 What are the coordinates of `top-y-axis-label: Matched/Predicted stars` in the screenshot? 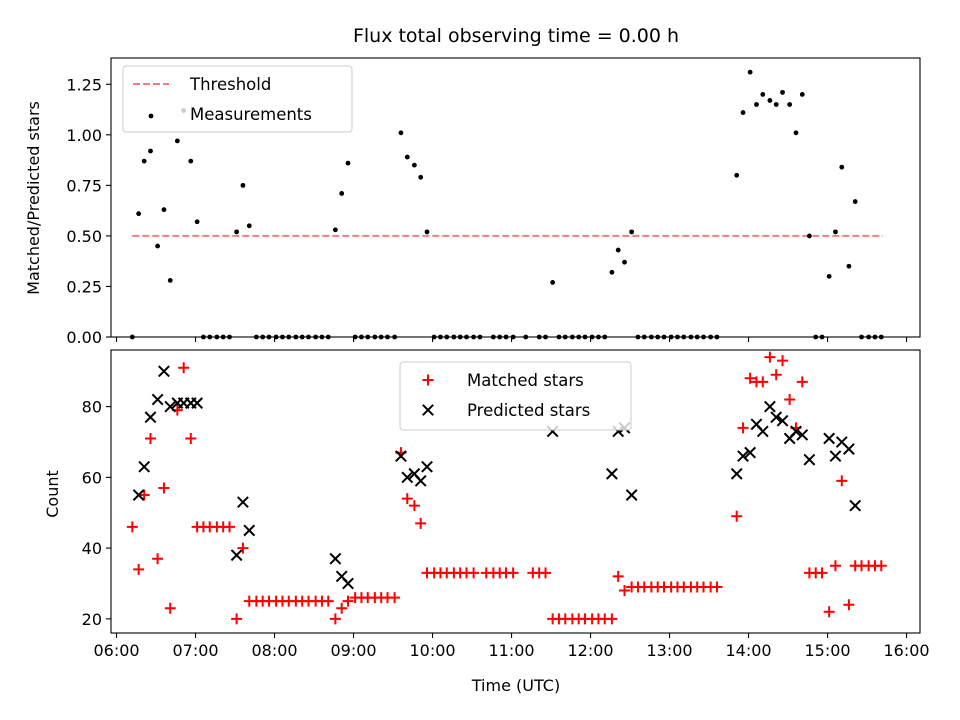 It's located at (33, 198).